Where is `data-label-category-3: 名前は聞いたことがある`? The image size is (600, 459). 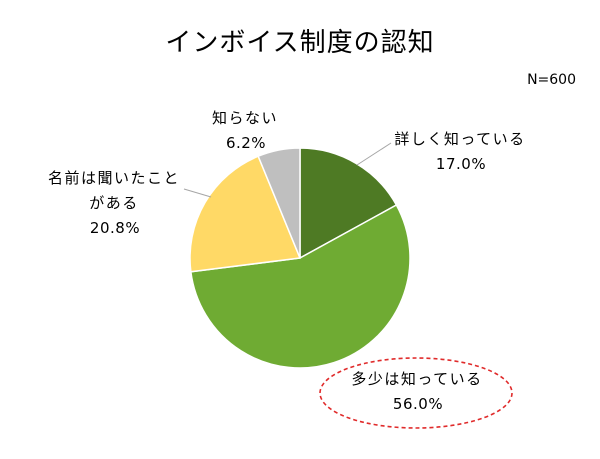 data-label-category-3: 名前は聞いたことがある is located at coordinates (114, 190).